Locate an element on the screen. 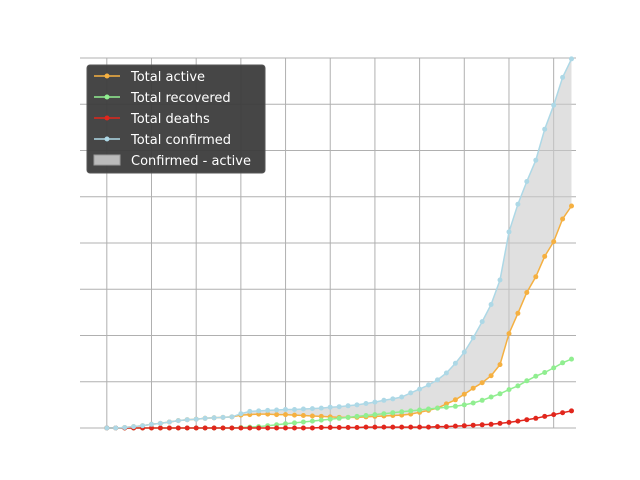  legend-box is located at coordinates (176, 119).